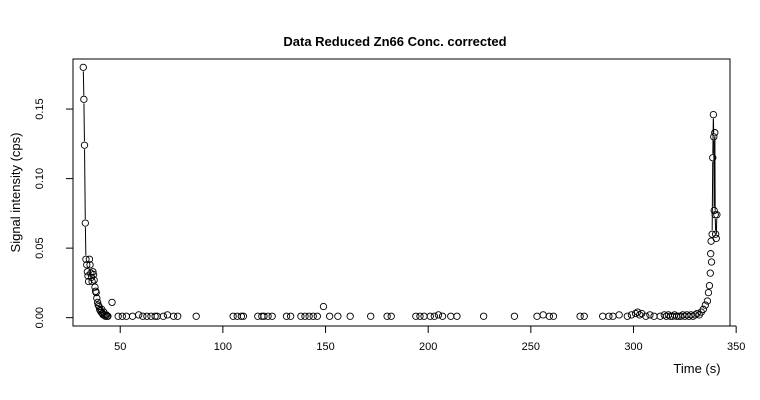 The height and width of the screenshot is (400, 760). I want to click on y-tick-label: 0.15, so click(40, 108).